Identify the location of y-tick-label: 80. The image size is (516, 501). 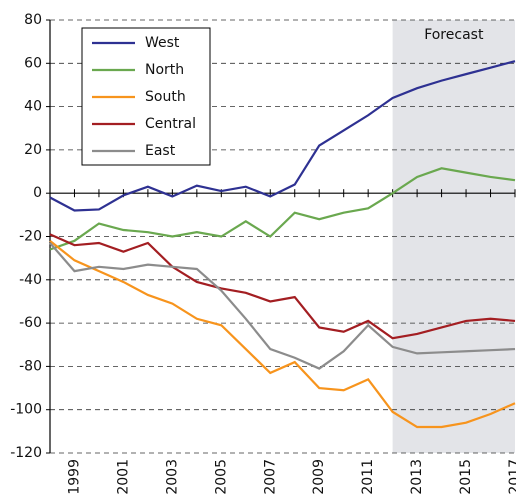
(33, 20).